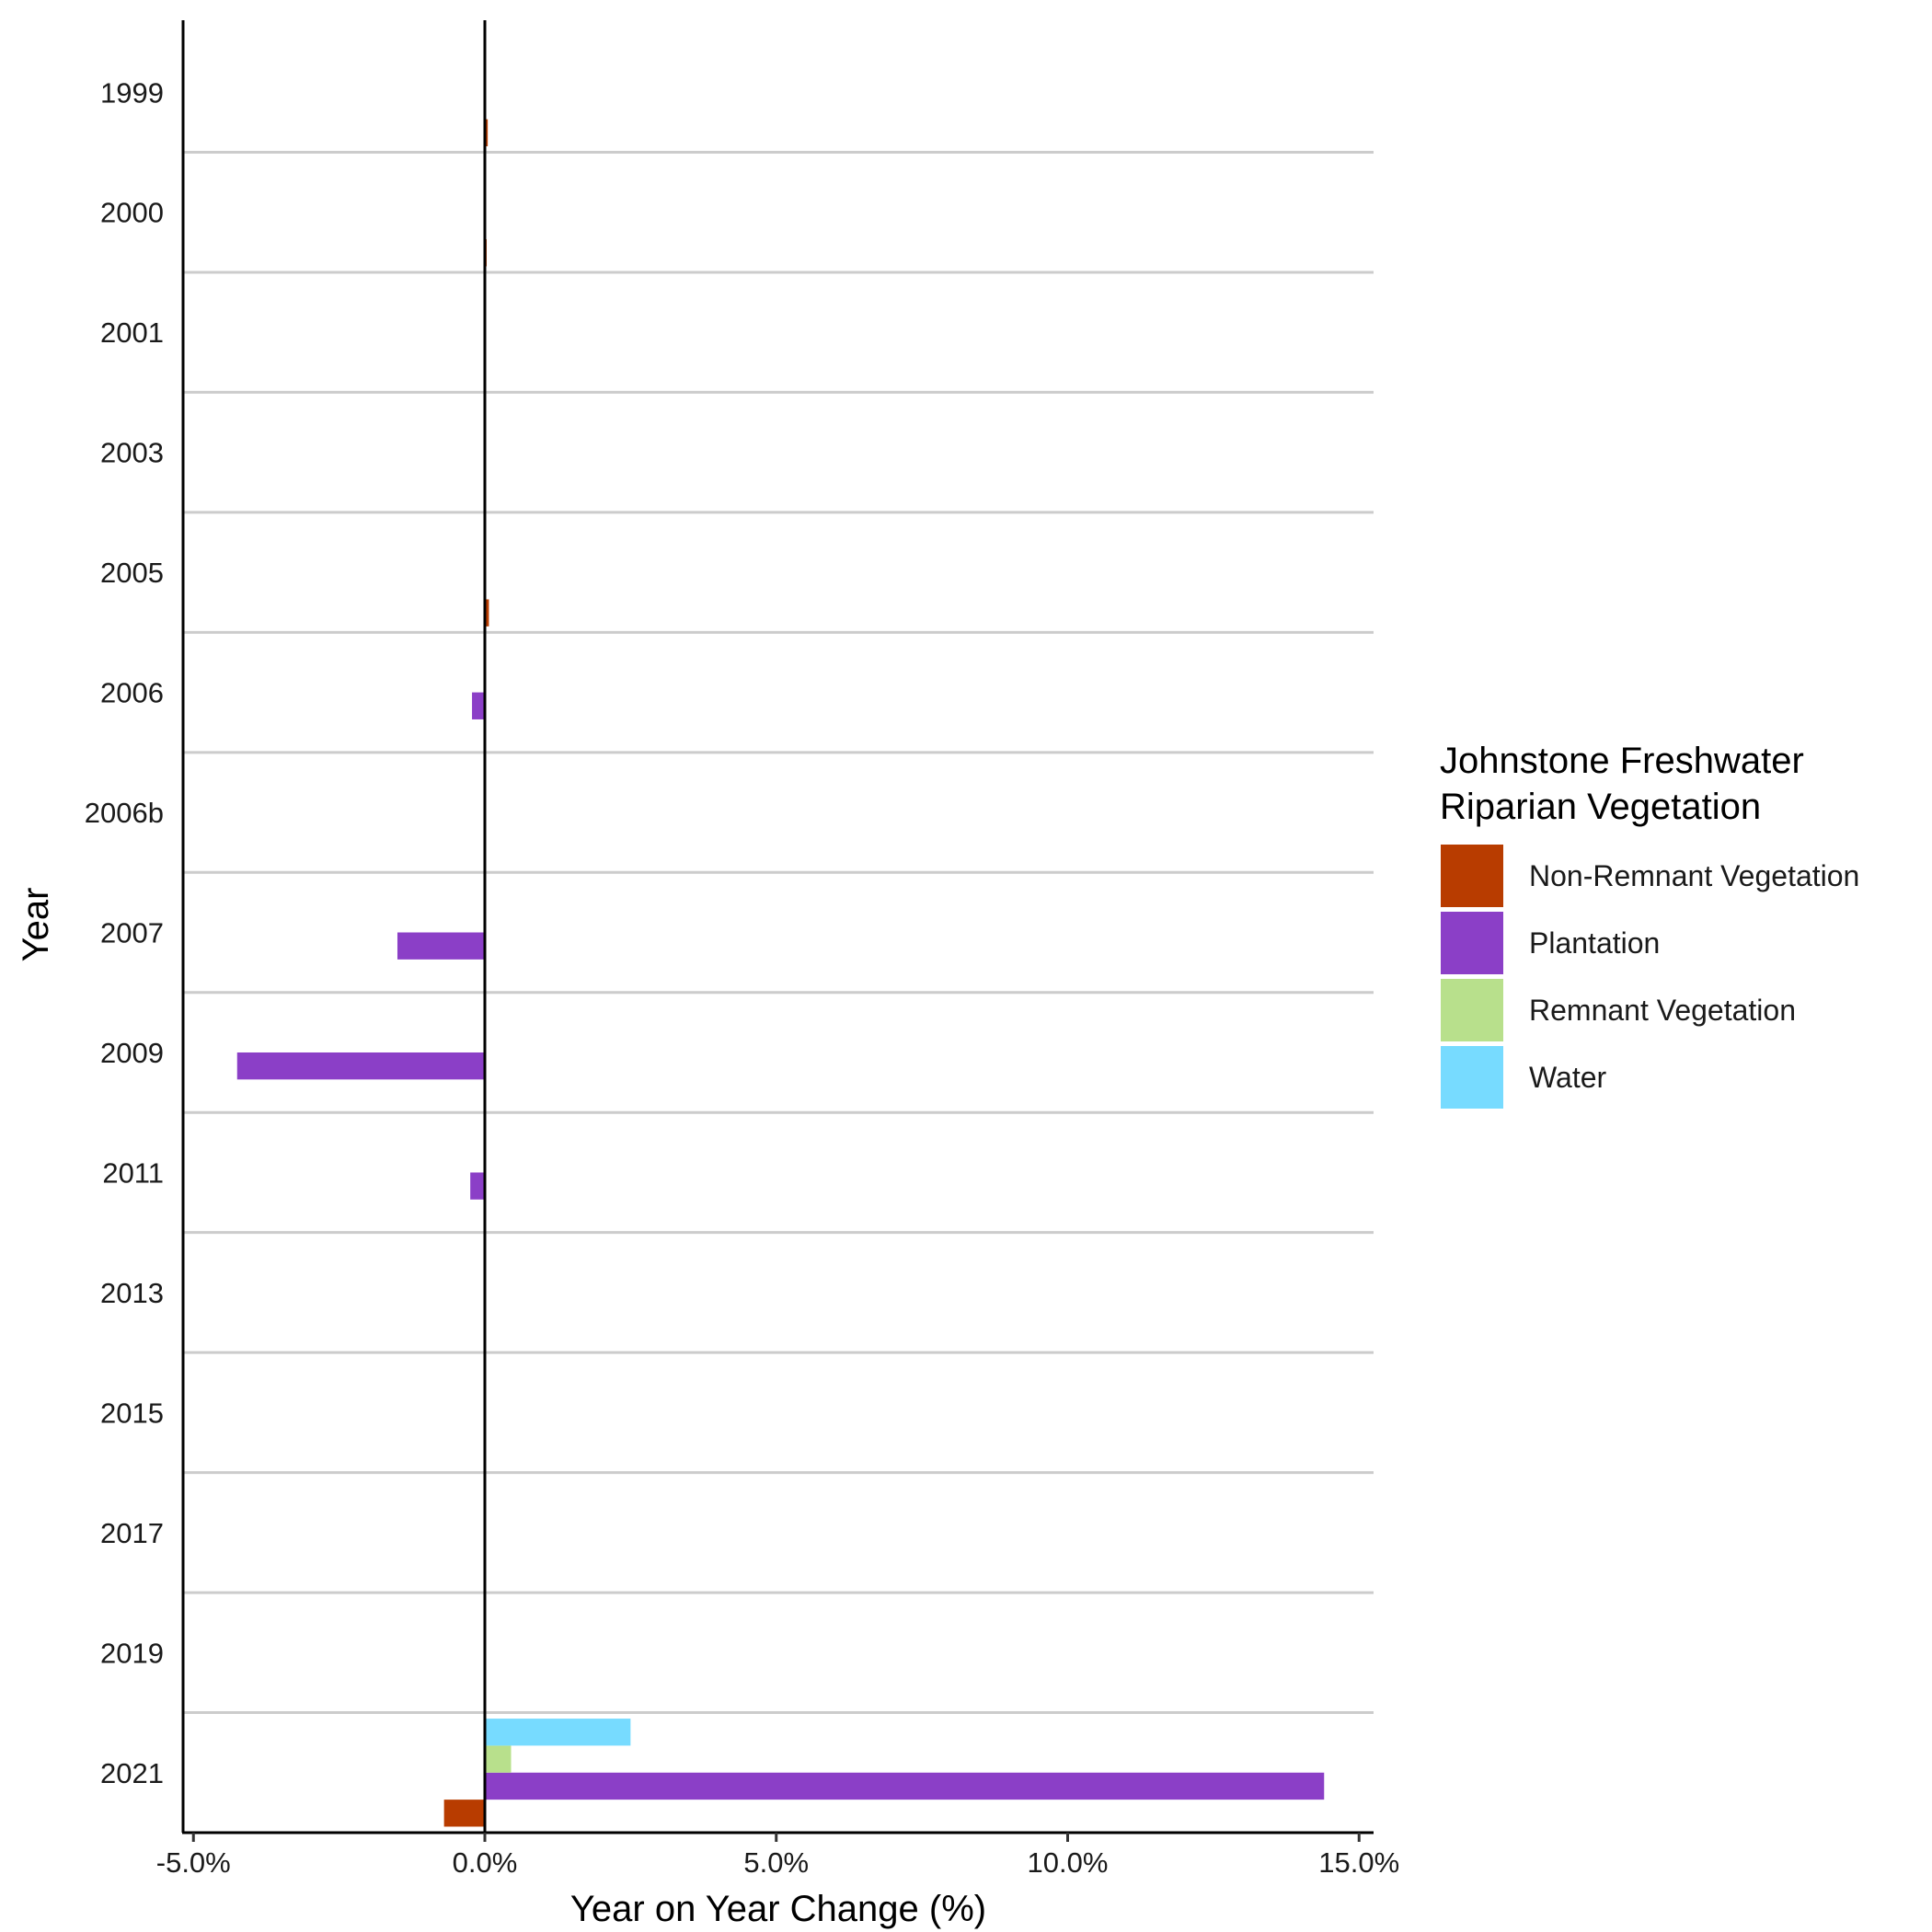  Describe the element at coordinates (1622, 761) in the screenshot. I see `legend-title-line-1: Johnstone Freshwater` at that location.